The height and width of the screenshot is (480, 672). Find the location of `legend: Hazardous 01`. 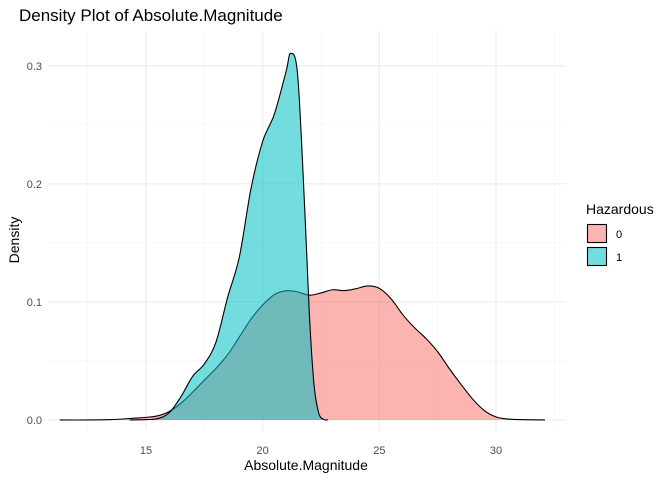

legend: Hazardous 01 is located at coordinates (620, 234).